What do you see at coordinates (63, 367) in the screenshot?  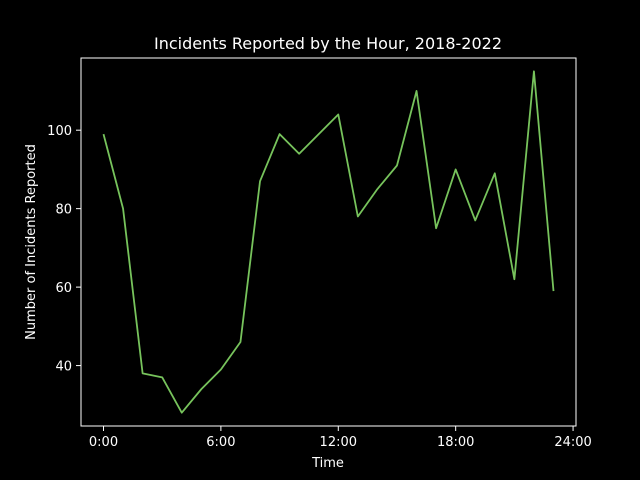 I see `y-tick-label: 40` at bounding box center [63, 367].